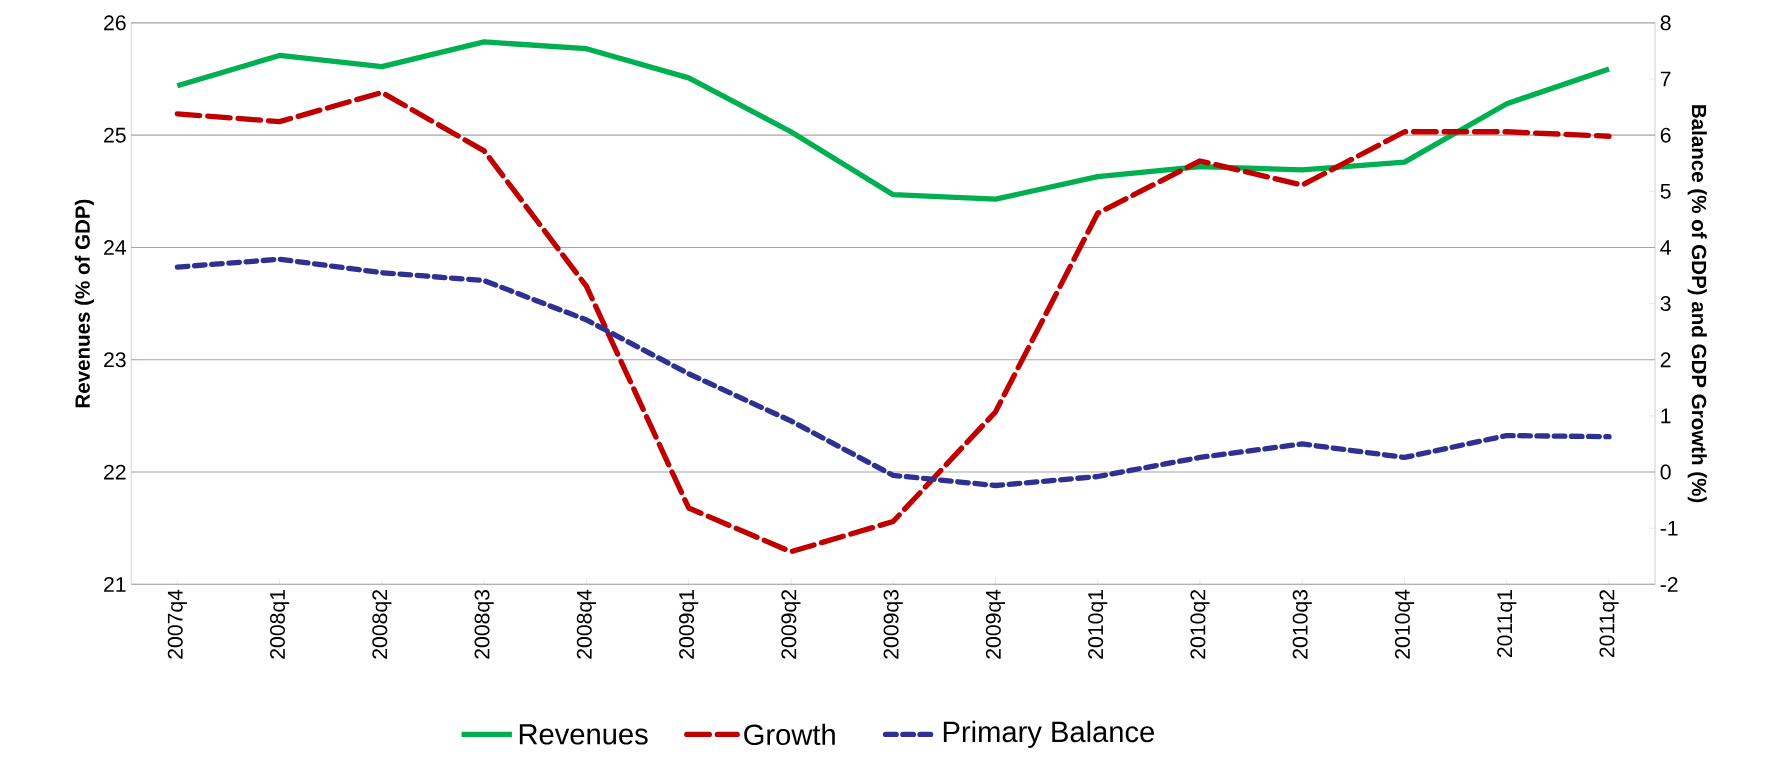 Image resolution: width=1770 pixels, height=758 pixels. Describe the element at coordinates (1665, 191) in the screenshot. I see `y2-tick-label: 5` at that location.